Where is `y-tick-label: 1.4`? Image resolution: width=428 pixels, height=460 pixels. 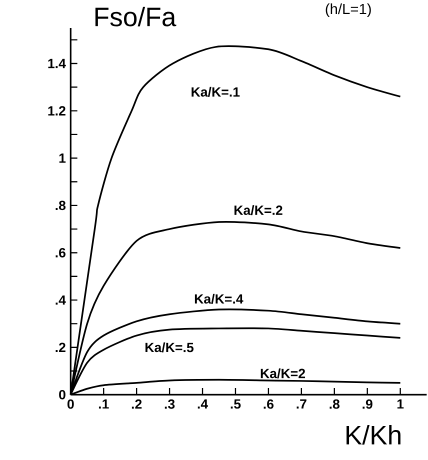 y-tick-label: 1.4 is located at coordinates (57, 63).